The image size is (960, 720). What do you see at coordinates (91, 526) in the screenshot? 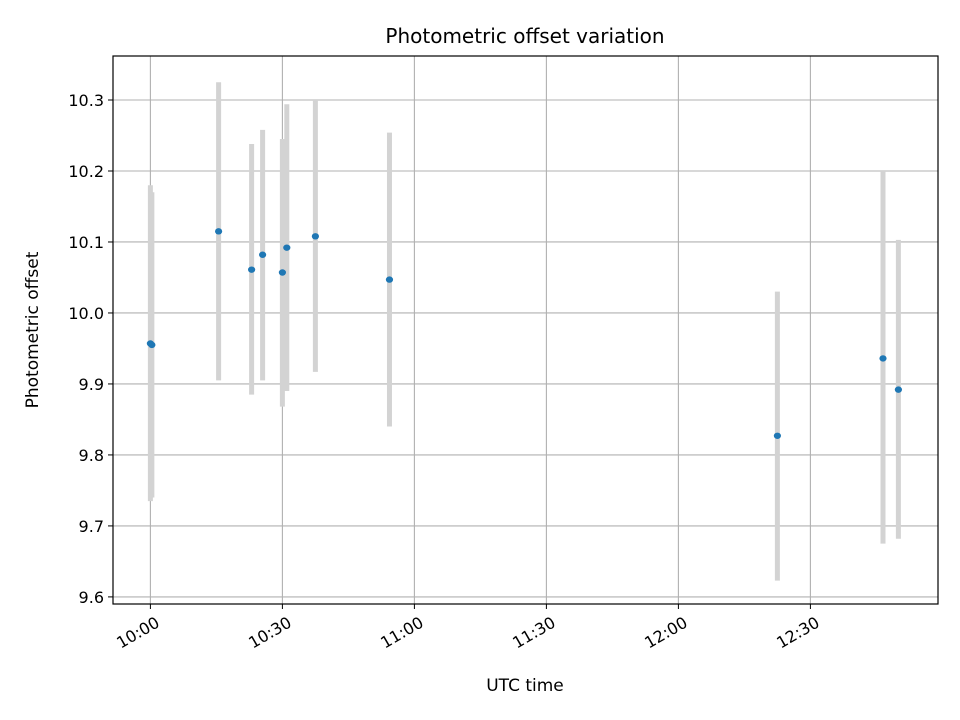
I see `y-tick-label: 9.7` at bounding box center [91, 526].